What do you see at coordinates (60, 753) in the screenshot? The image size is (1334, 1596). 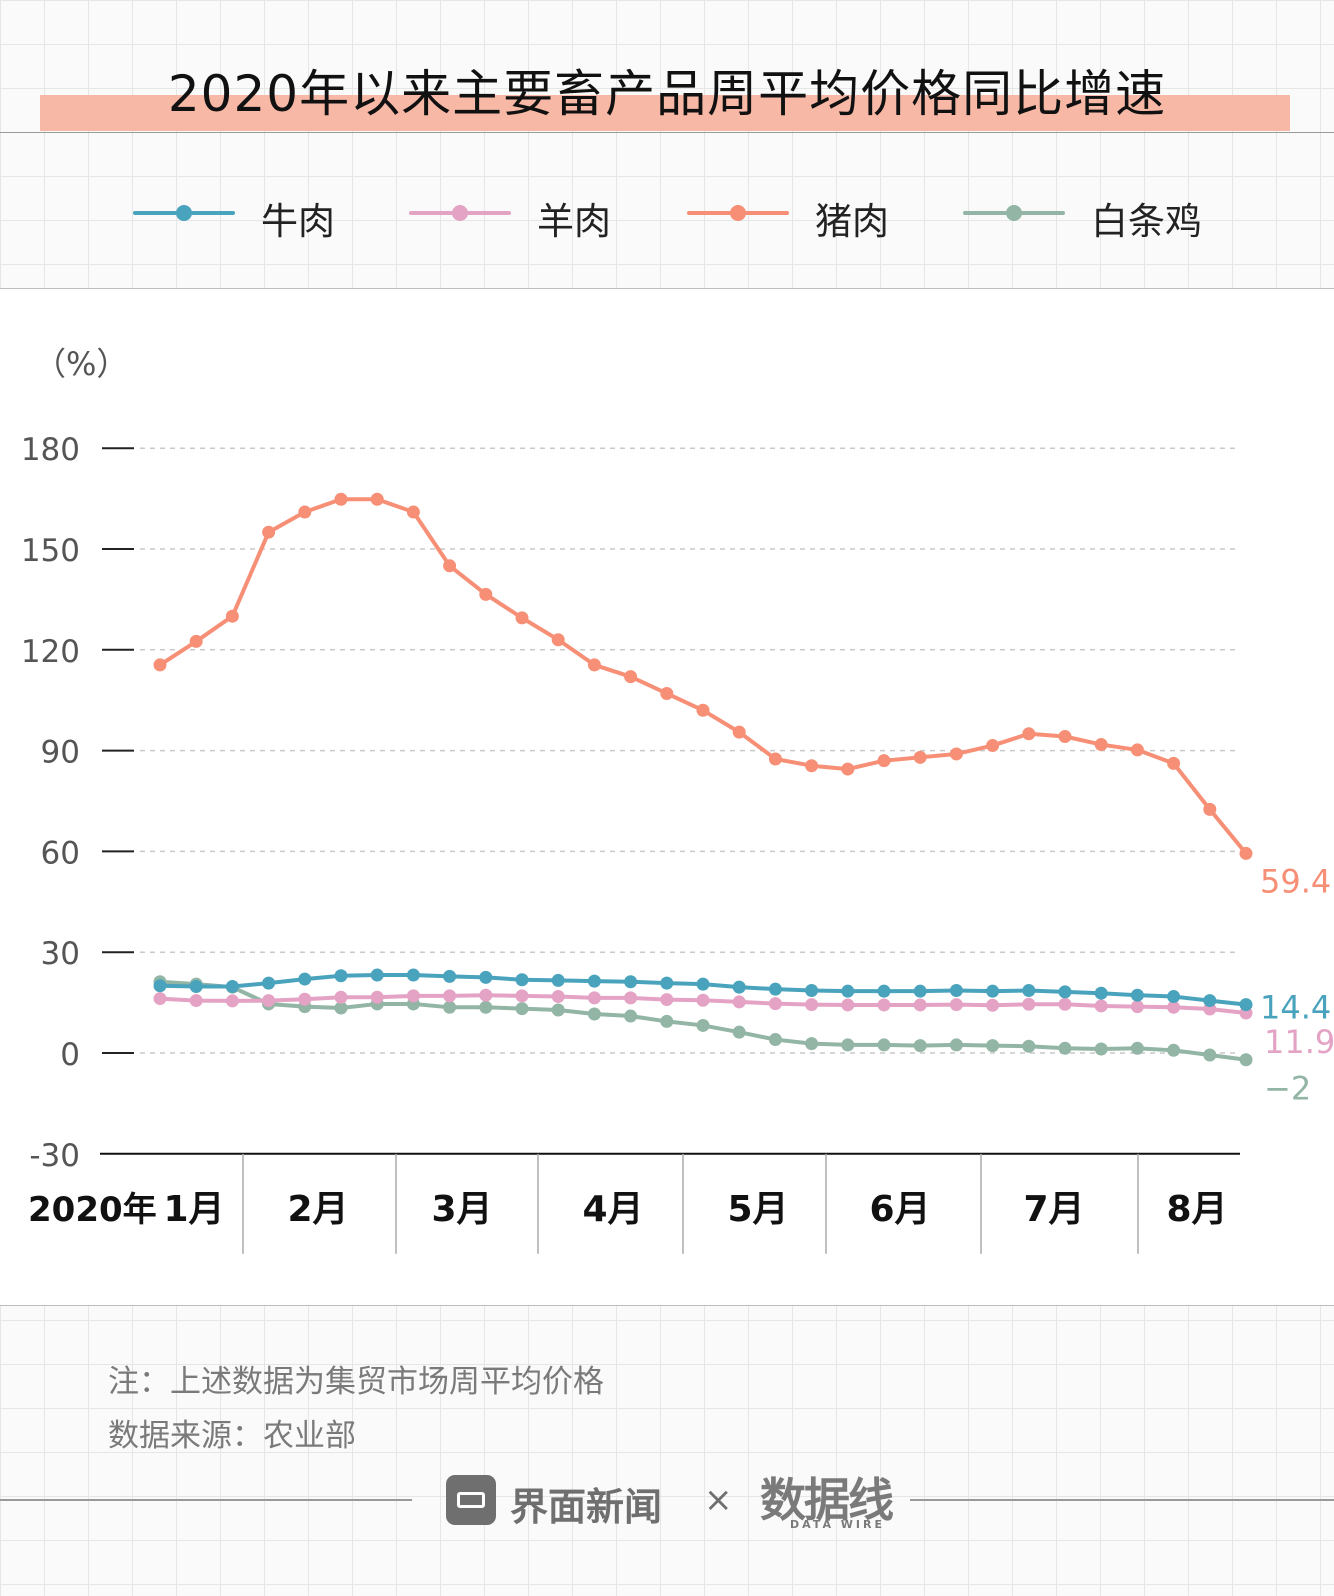 I see `y-tick-label: 90` at bounding box center [60, 753].